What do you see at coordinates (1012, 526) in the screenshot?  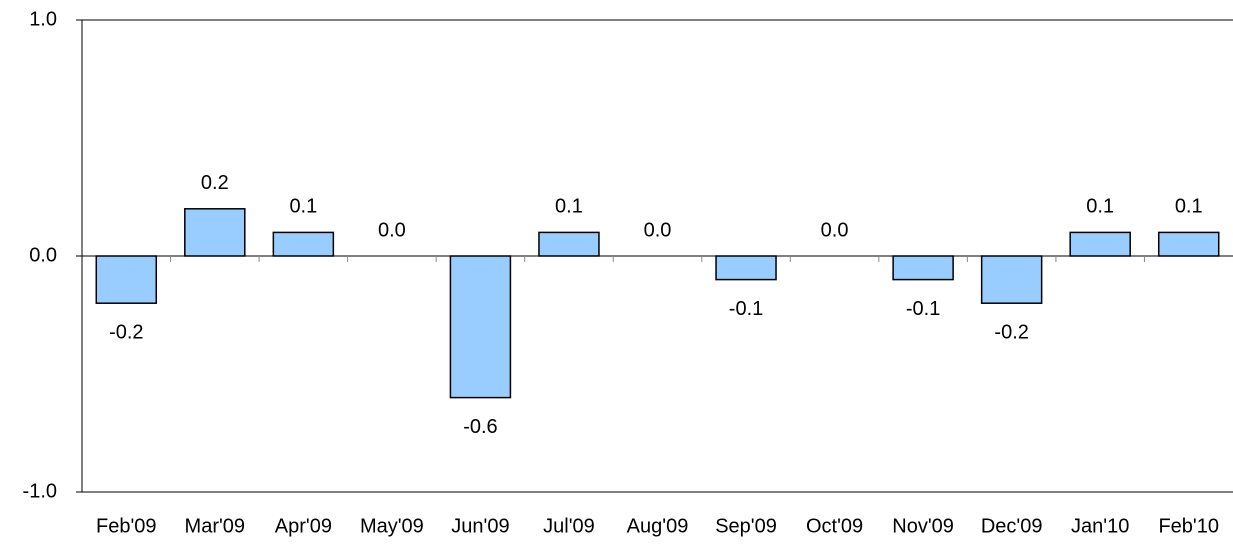 I see `x-tick-label: Dec'09` at bounding box center [1012, 526].